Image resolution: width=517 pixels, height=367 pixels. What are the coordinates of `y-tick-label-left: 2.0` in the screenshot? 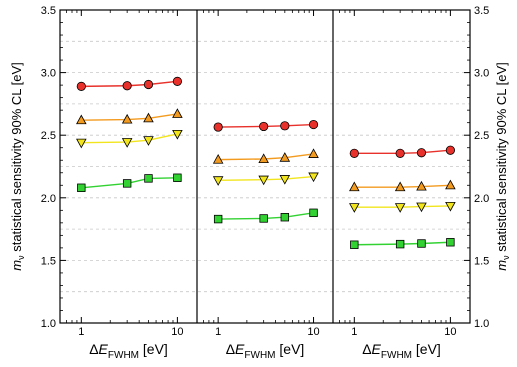 It's located at (48, 199).